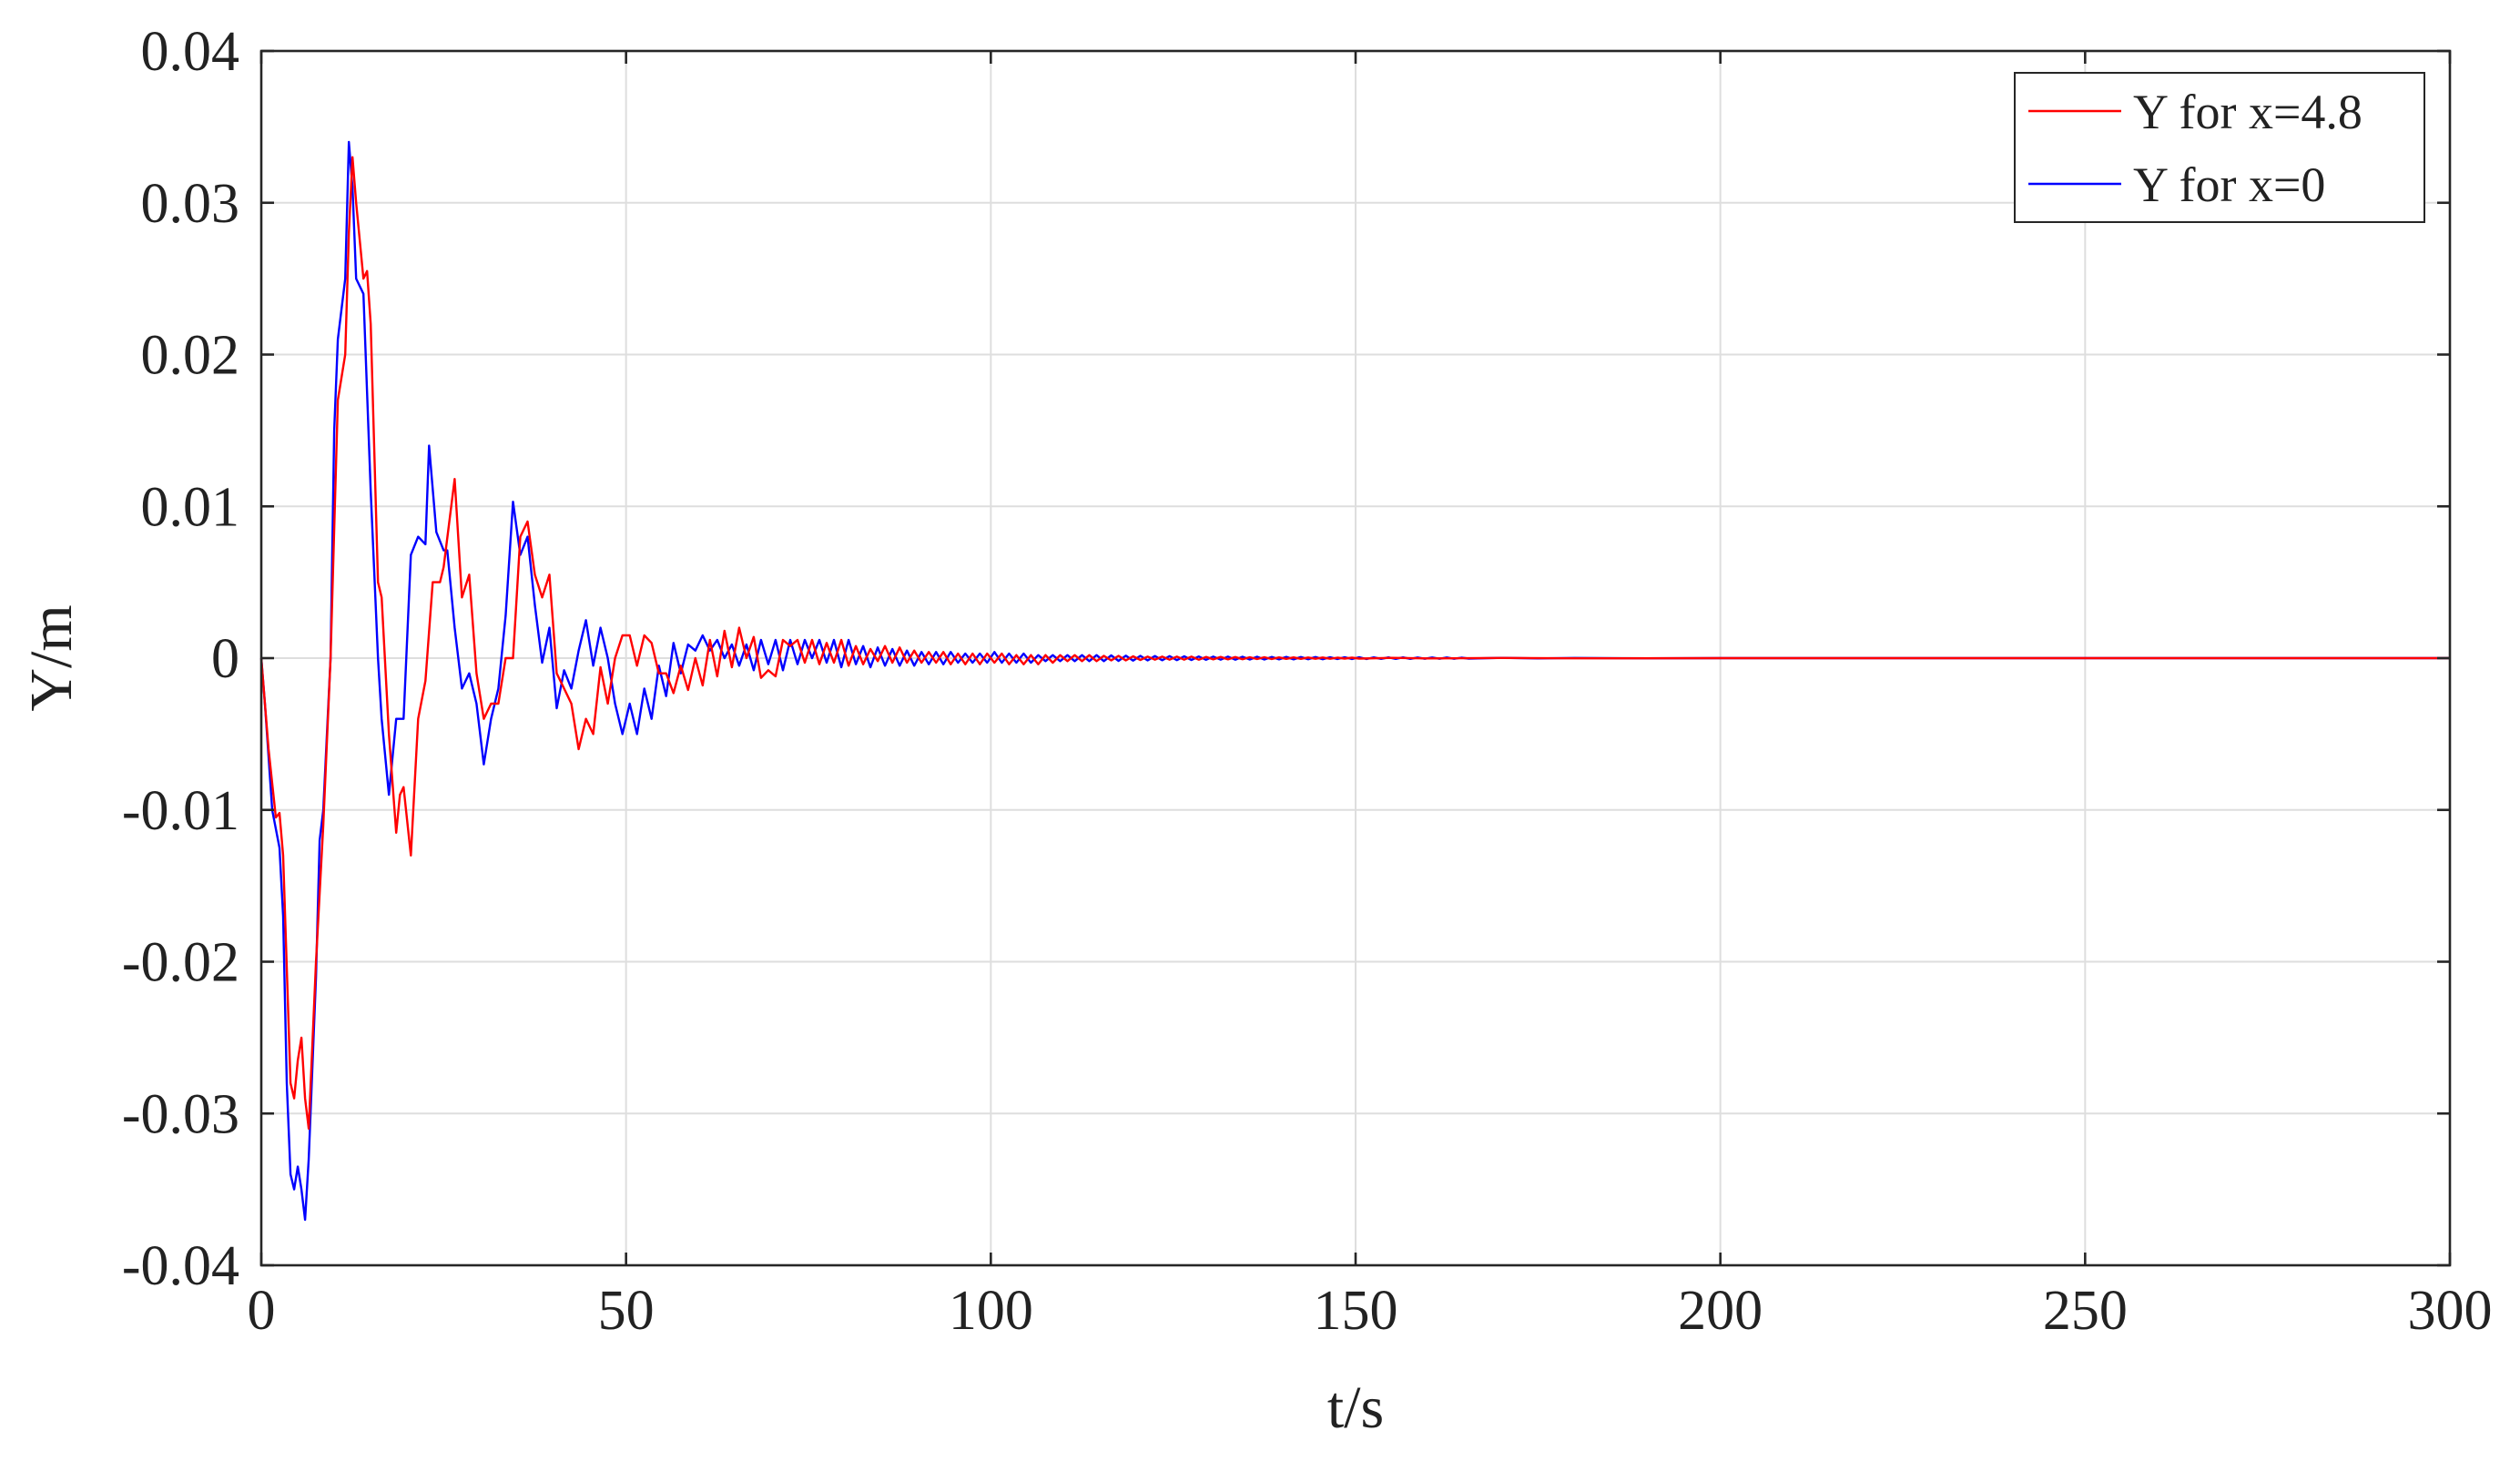  Describe the element at coordinates (190, 356) in the screenshot. I see `y-tick-label: 0.02` at that location.